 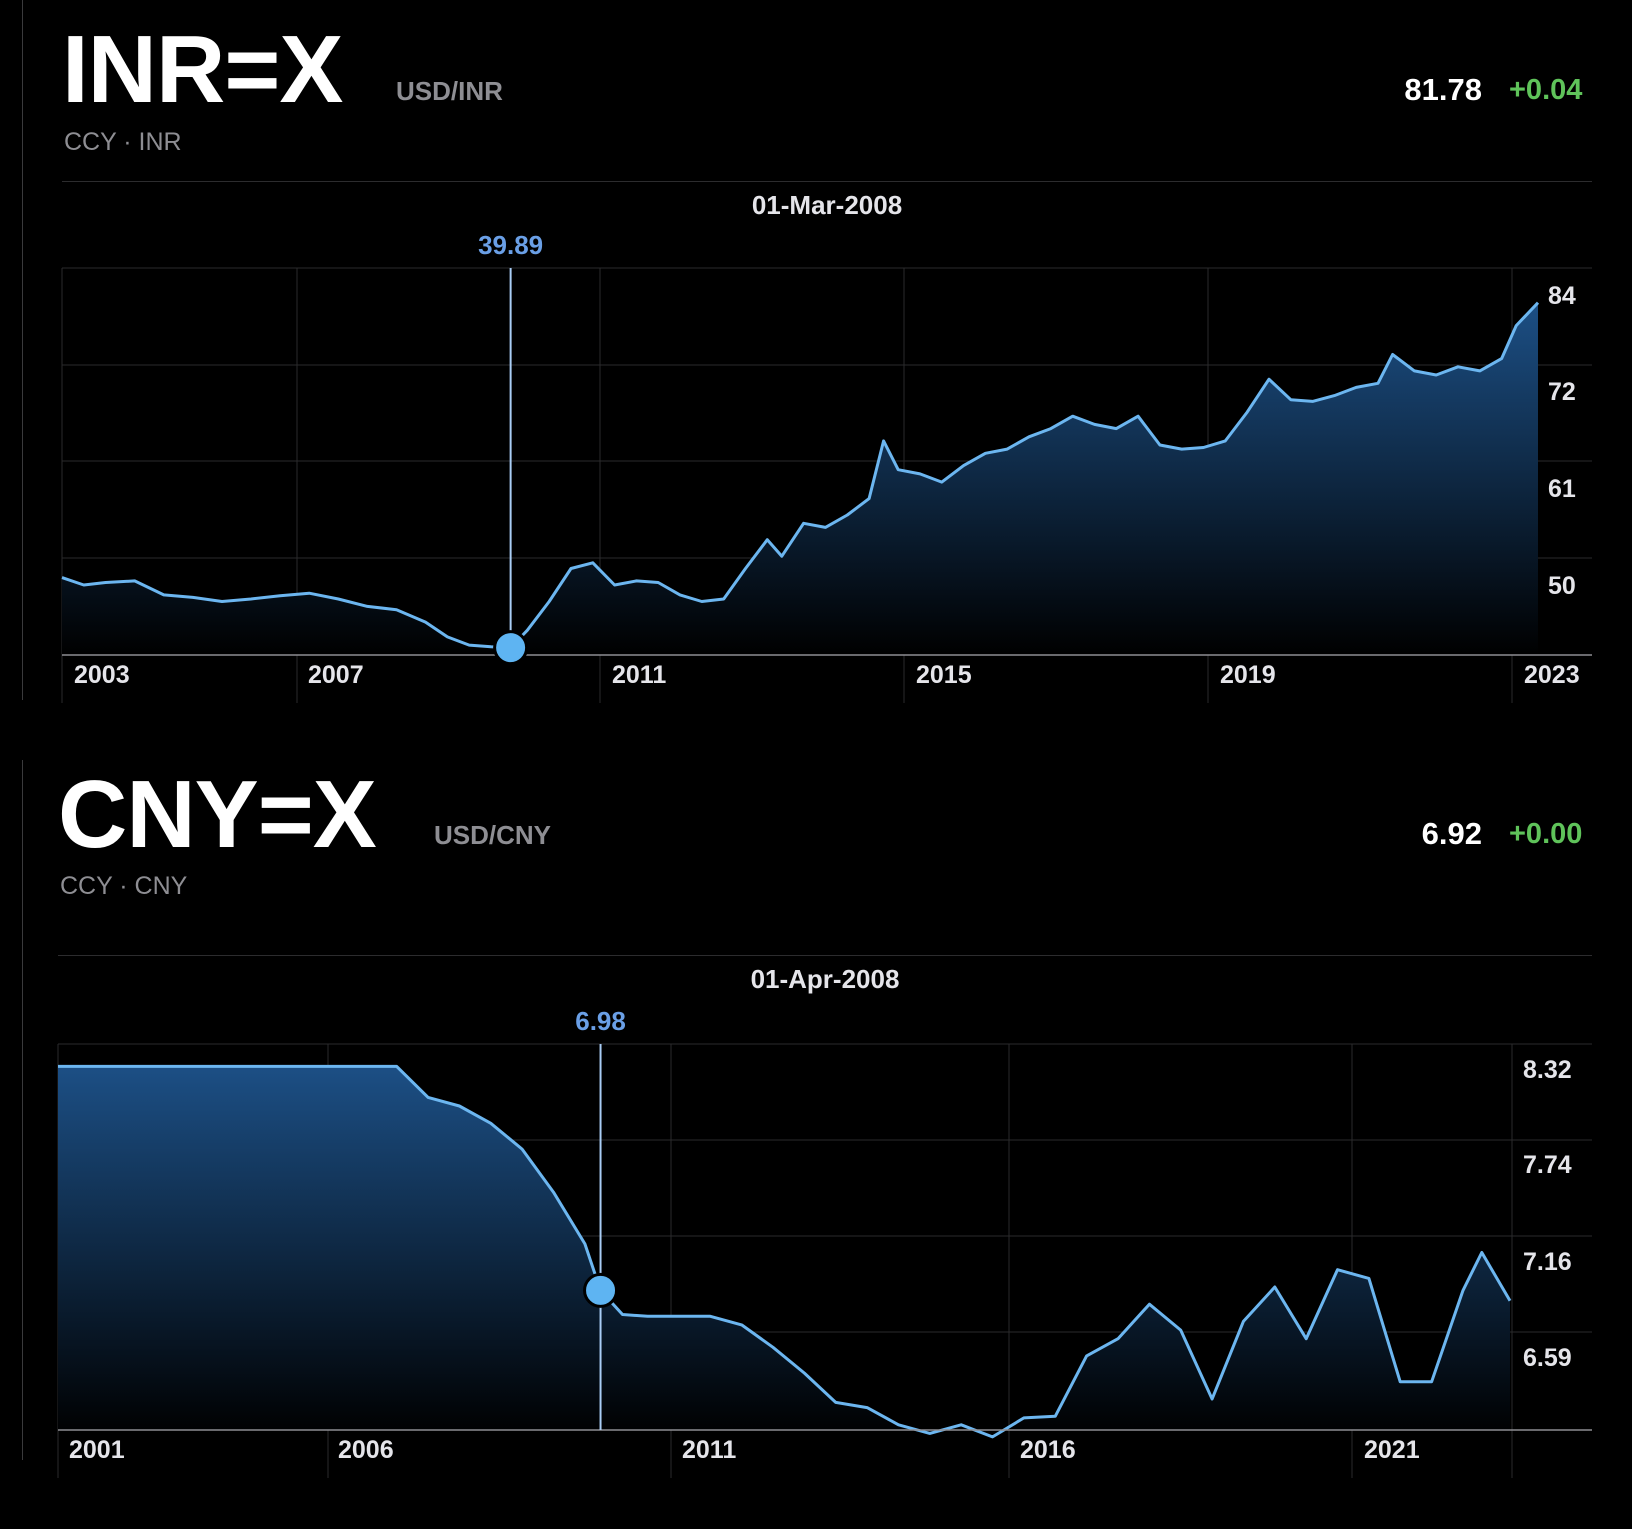 I want to click on price-change: +0.04, so click(x=1546, y=90).